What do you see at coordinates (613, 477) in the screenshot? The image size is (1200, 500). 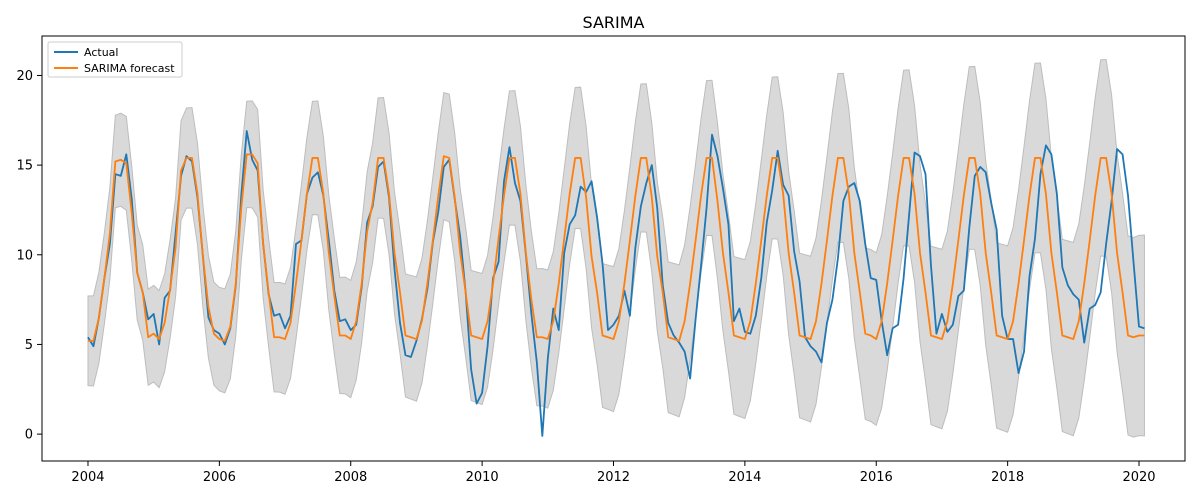 I see `x-tick-label: 2012` at bounding box center [613, 477].